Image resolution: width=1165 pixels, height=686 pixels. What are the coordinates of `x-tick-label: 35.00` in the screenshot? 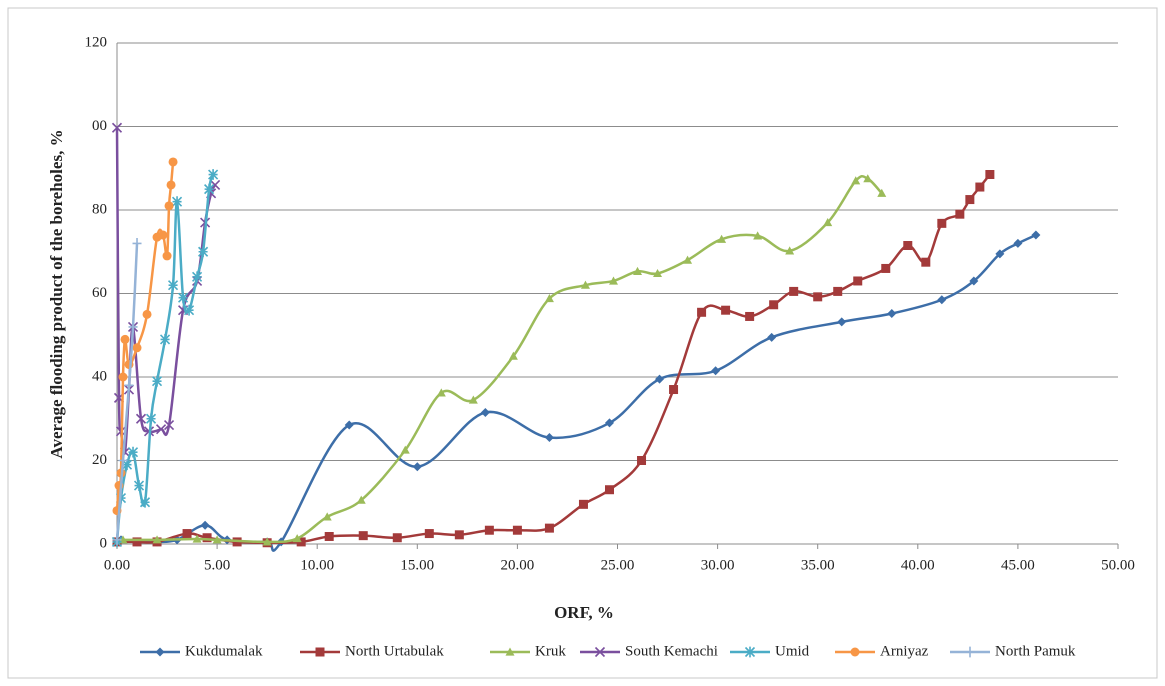 It's located at (818, 565).